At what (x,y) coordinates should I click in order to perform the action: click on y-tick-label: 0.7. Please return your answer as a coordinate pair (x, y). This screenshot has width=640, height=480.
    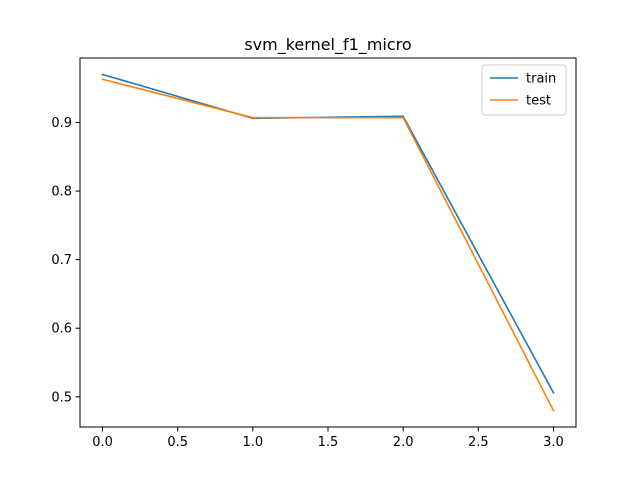
    Looking at the image, I should click on (61, 260).